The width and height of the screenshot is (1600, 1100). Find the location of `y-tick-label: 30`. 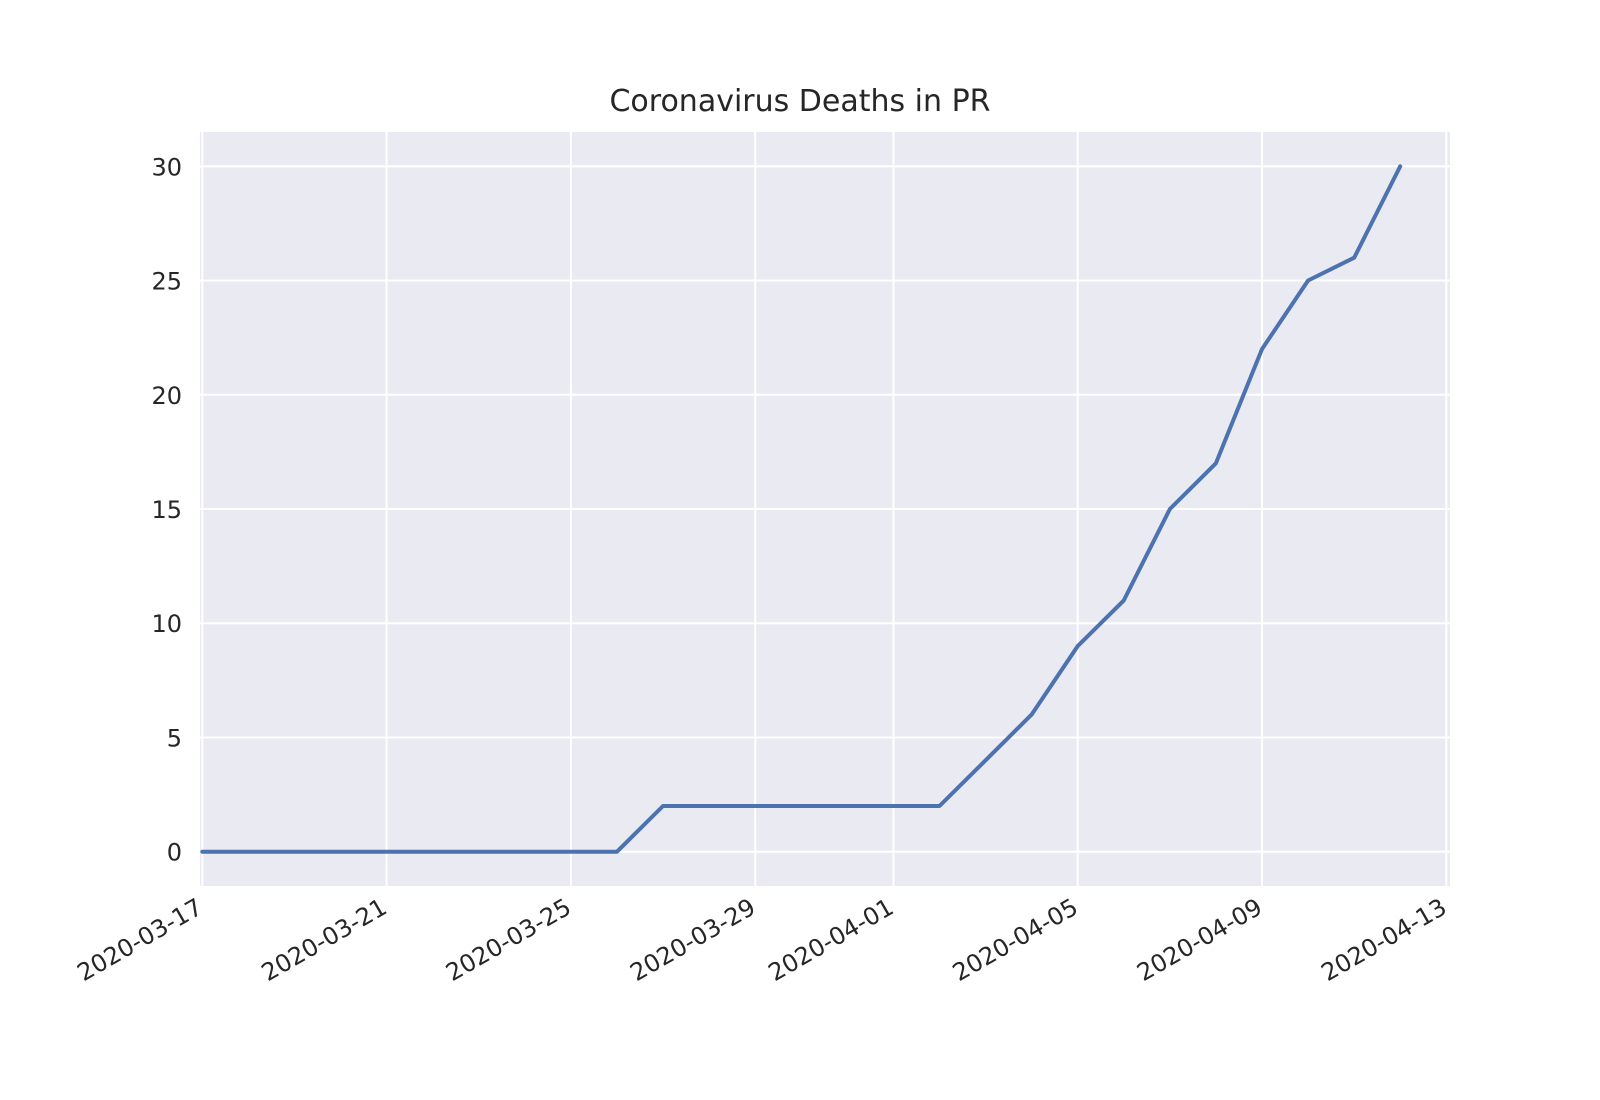

y-tick-label: 30 is located at coordinates (166, 167).